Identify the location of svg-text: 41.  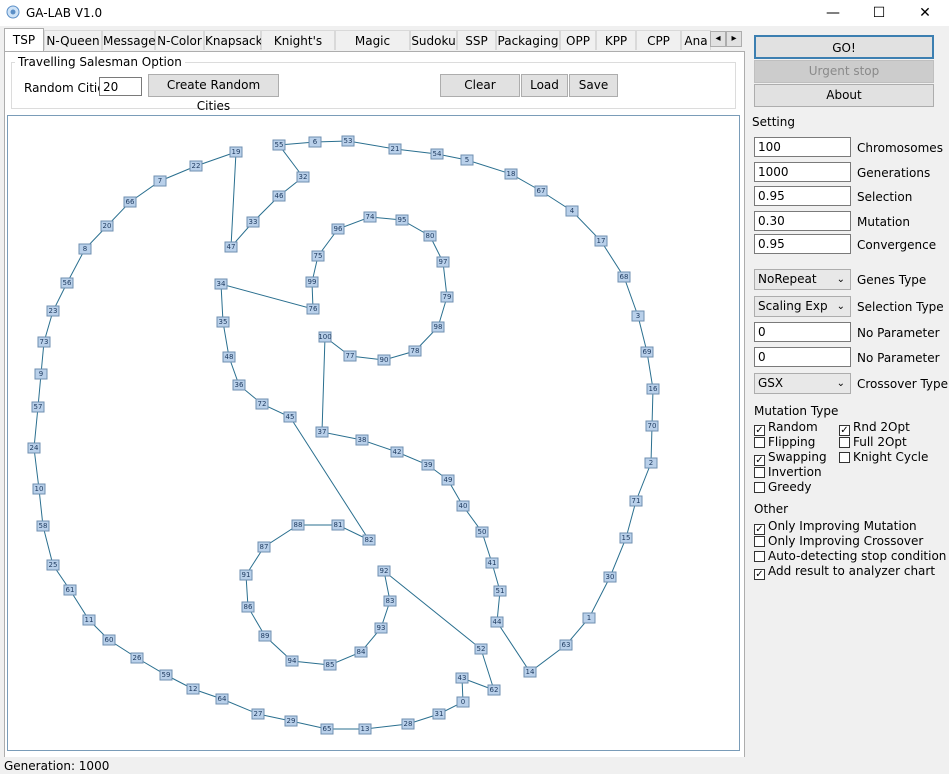
(492, 563).